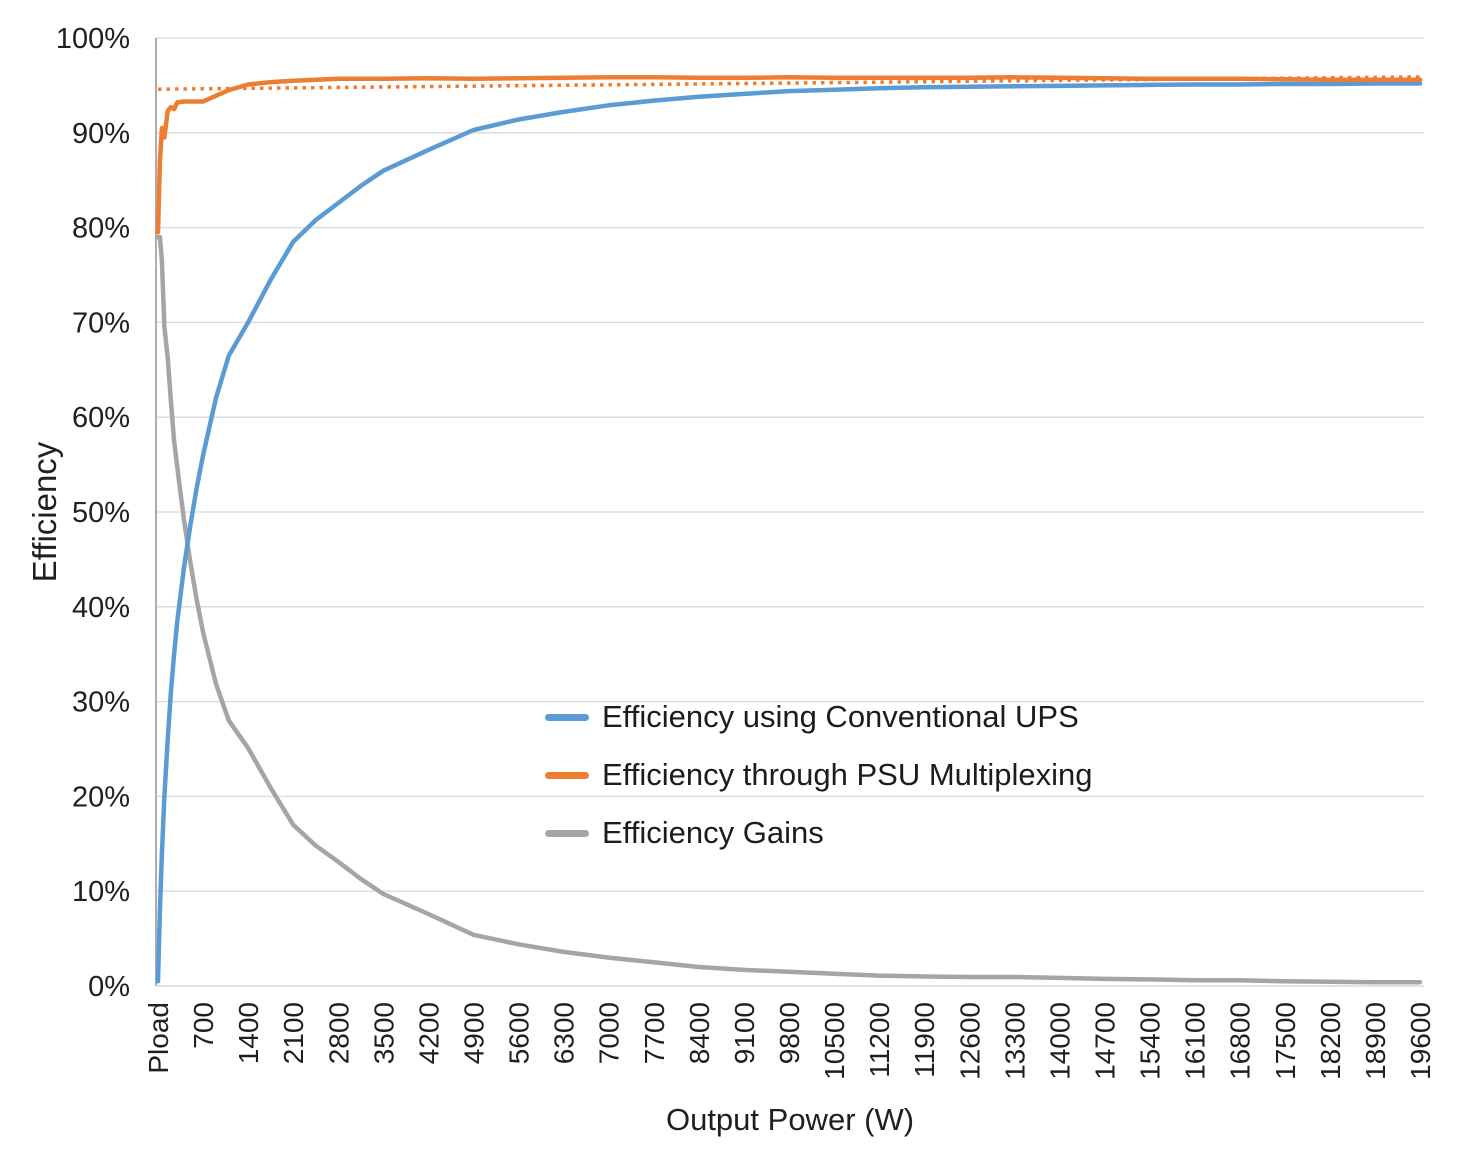 This screenshot has width=1471, height=1158. Describe the element at coordinates (789, 155) in the screenshot. I see `series-line-efficiency-through-psu-multiplexing` at that location.